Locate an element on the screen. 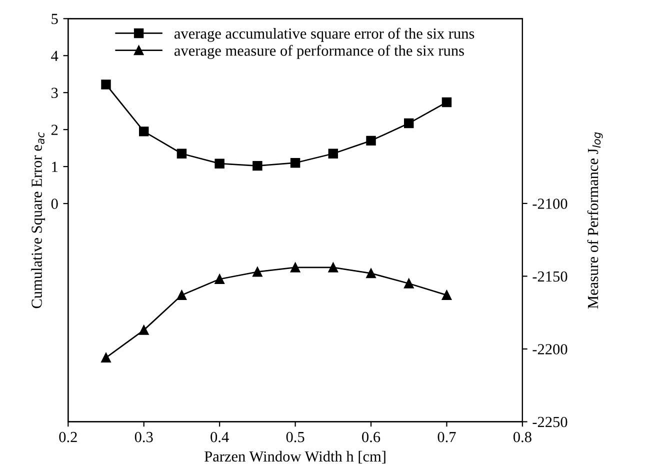 This screenshot has height=466, width=649. x-tick-label: 0.5 is located at coordinates (295, 437).